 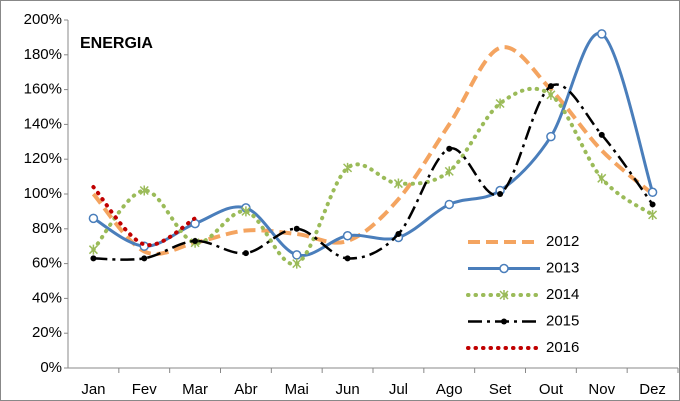 What do you see at coordinates (93, 389) in the screenshot?
I see `x-tick-label: Jan` at bounding box center [93, 389].